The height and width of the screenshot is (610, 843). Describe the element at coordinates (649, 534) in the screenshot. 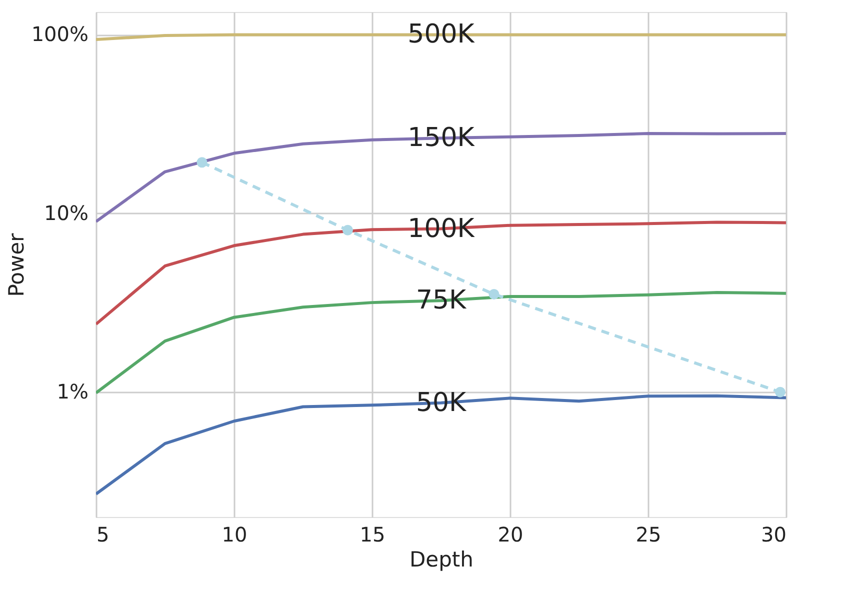

I see `x-tick-label: 25` at that location.